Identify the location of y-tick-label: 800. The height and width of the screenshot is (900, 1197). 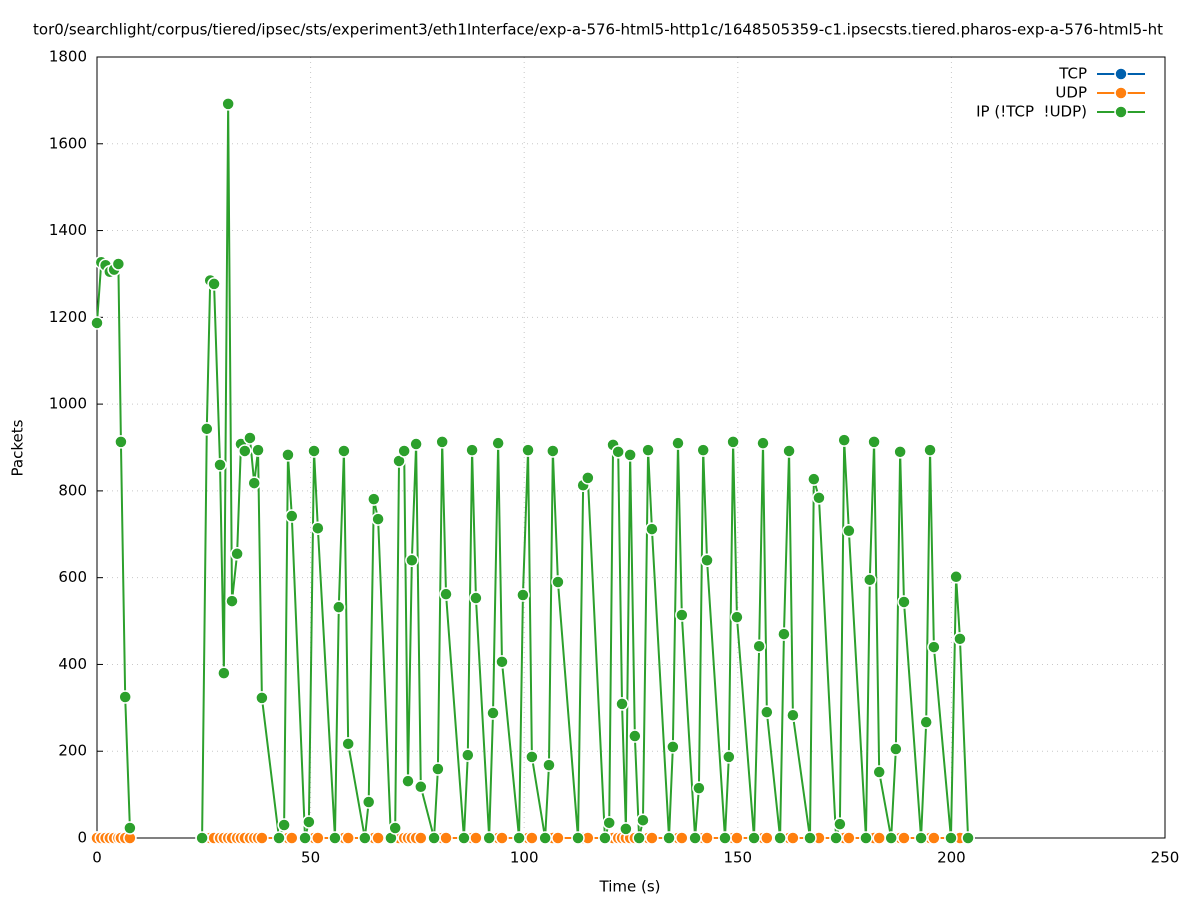
(72, 490).